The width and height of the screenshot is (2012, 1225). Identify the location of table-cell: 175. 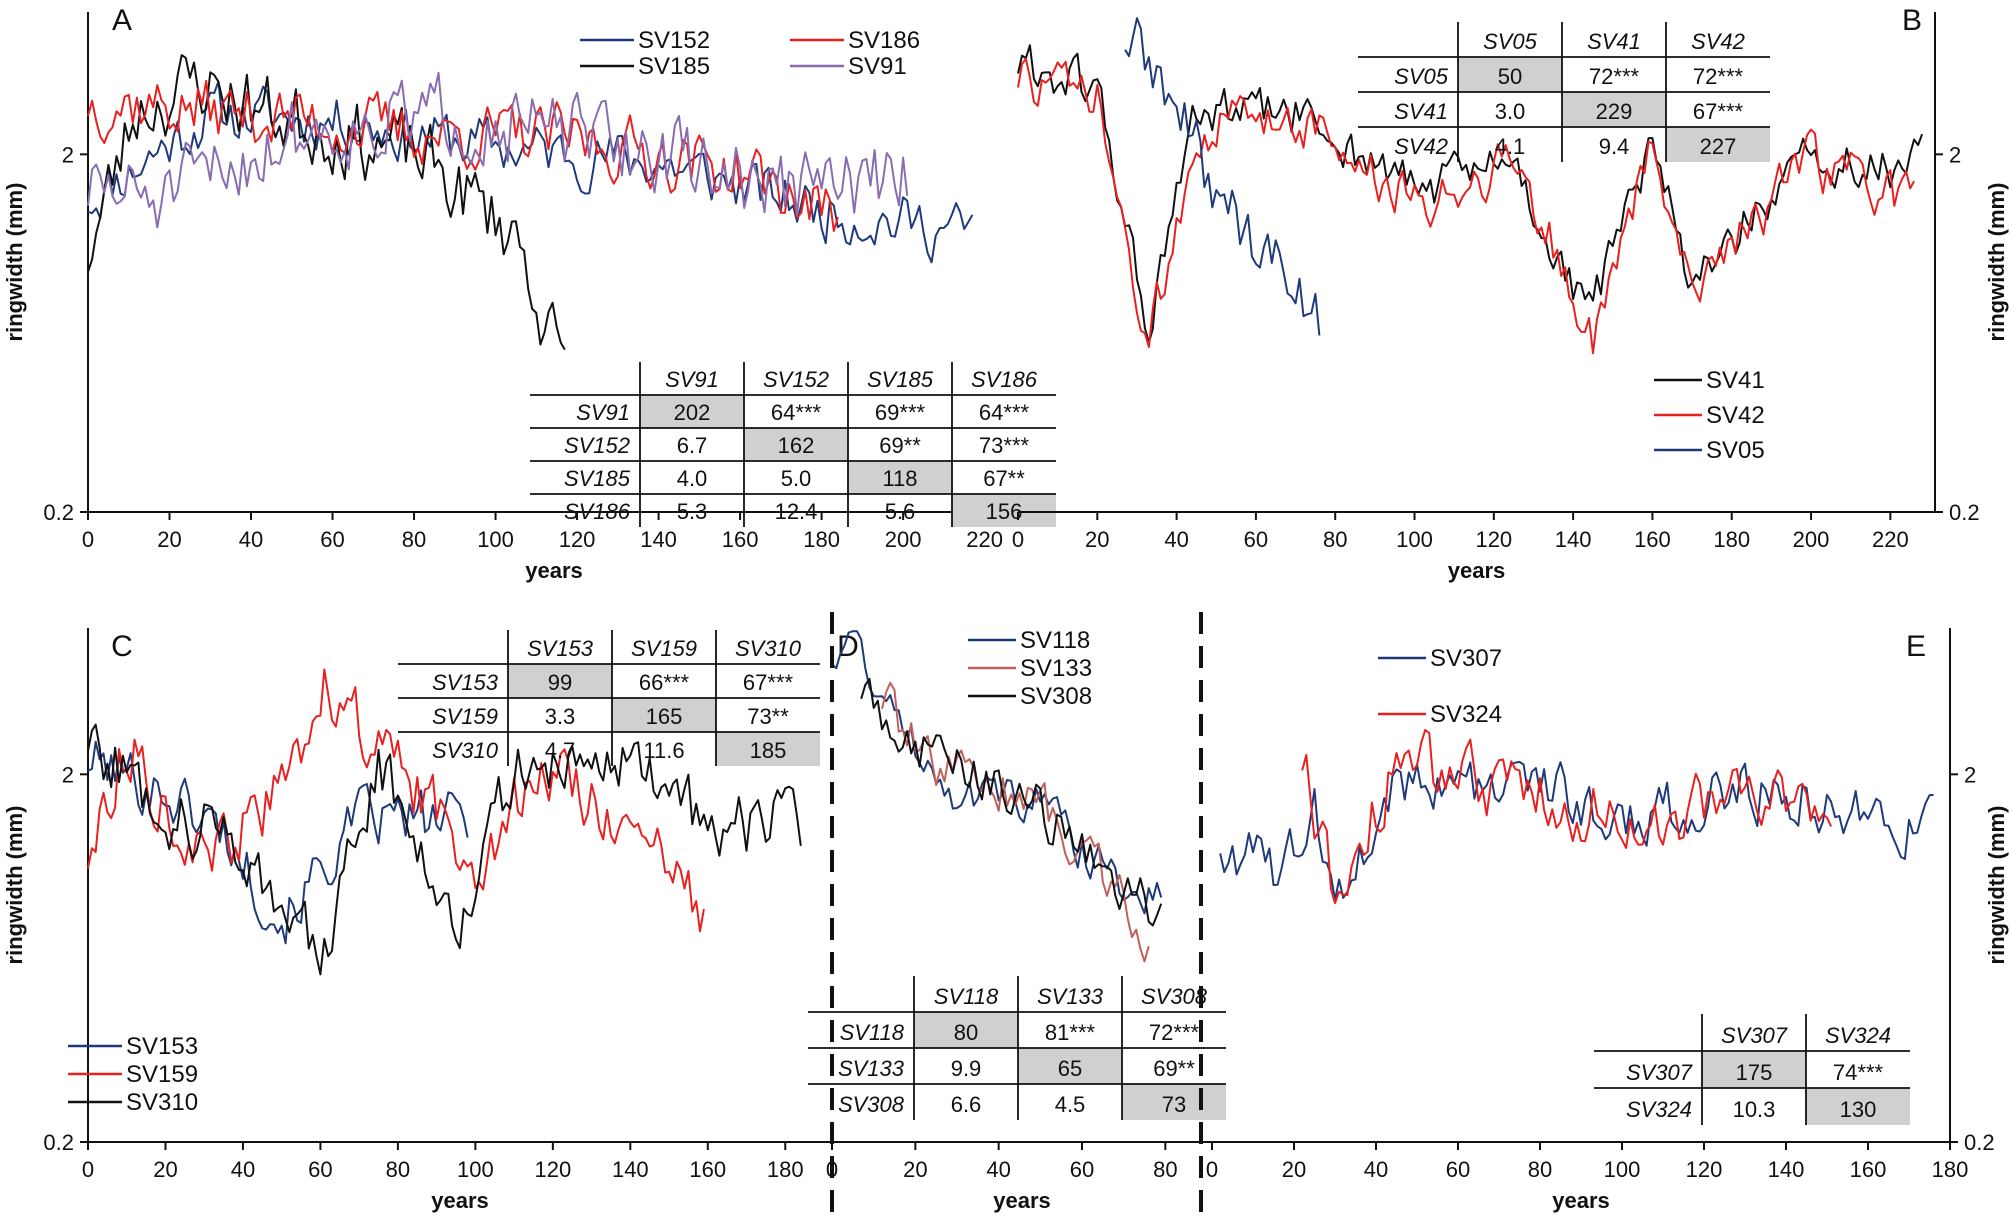
(1754, 1072).